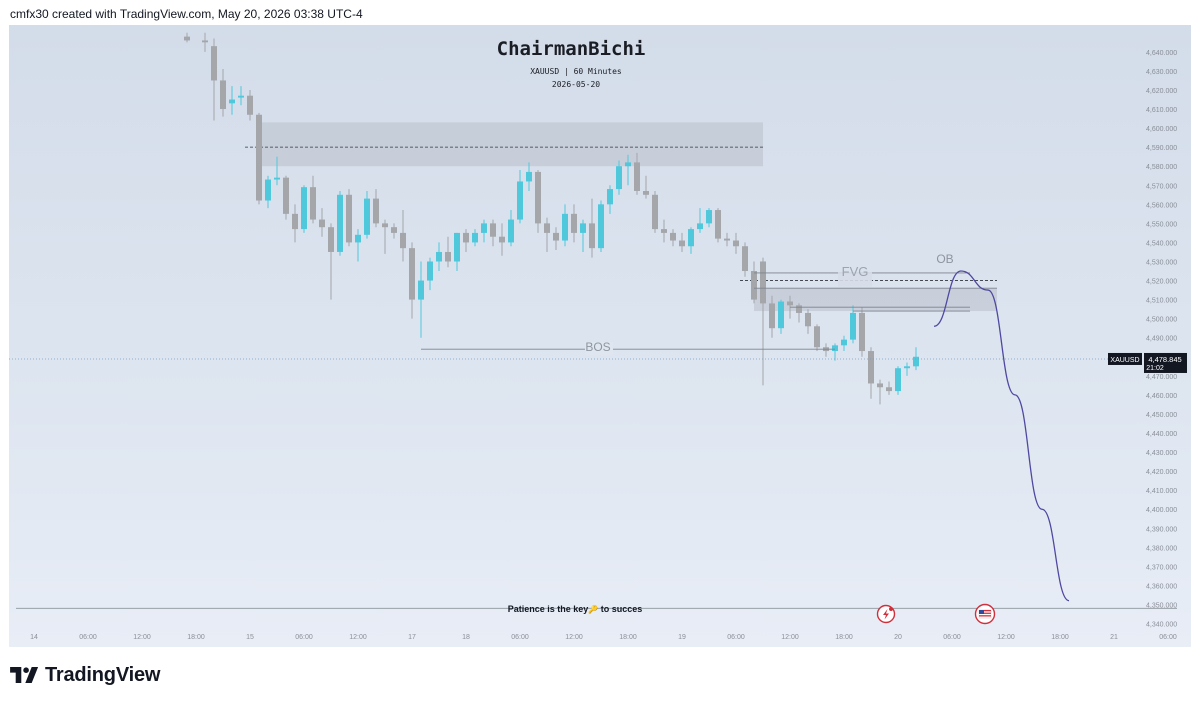 The image size is (1200, 702). Describe the element at coordinates (1161, 262) in the screenshot. I see `y-tick-label: 4,530.000` at that location.